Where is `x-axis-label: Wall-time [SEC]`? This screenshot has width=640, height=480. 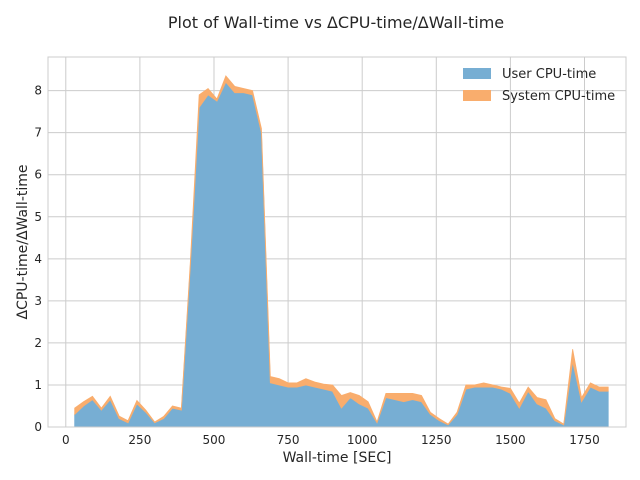
x-axis-label: Wall-time [SEC] is located at coordinates (337, 458).